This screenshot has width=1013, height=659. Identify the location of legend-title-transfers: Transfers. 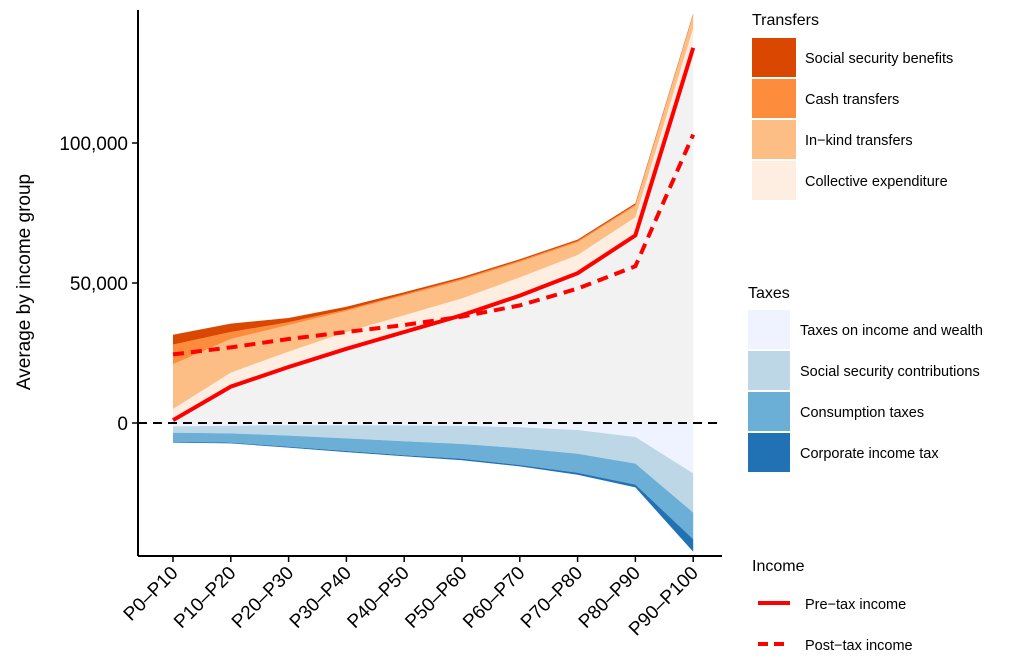
(785, 20).